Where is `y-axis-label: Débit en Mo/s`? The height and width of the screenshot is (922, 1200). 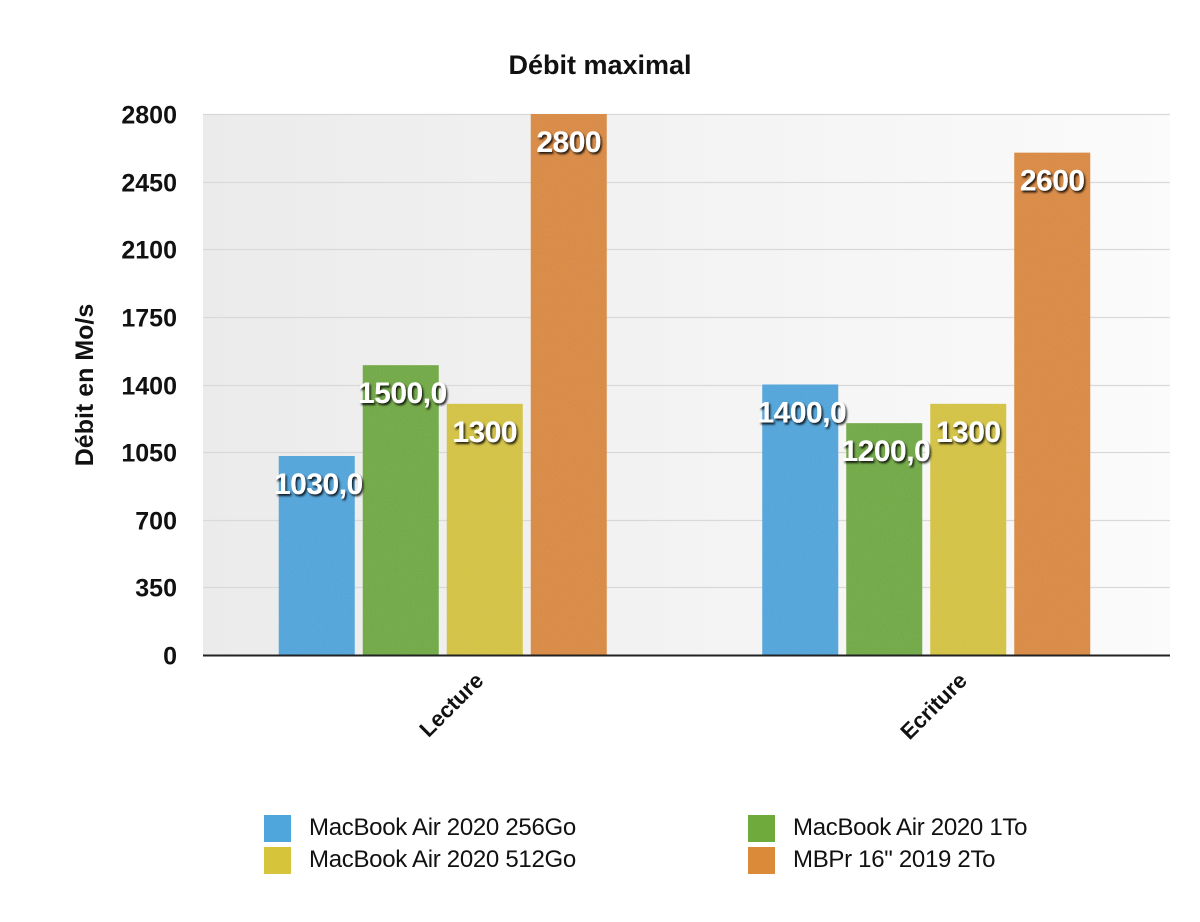 y-axis-label: Débit en Mo/s is located at coordinates (85, 385).